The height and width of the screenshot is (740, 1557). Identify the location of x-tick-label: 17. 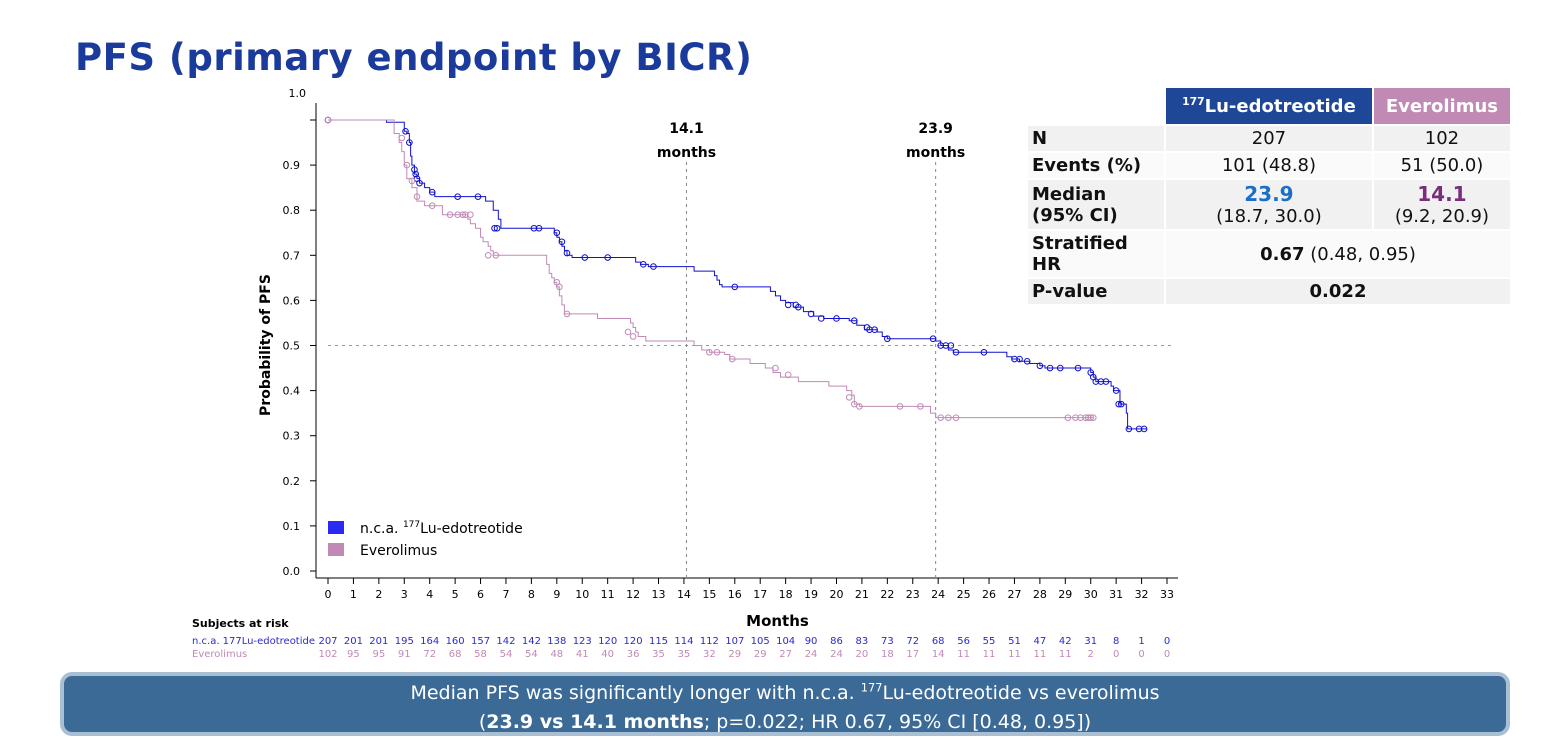
(760, 594).